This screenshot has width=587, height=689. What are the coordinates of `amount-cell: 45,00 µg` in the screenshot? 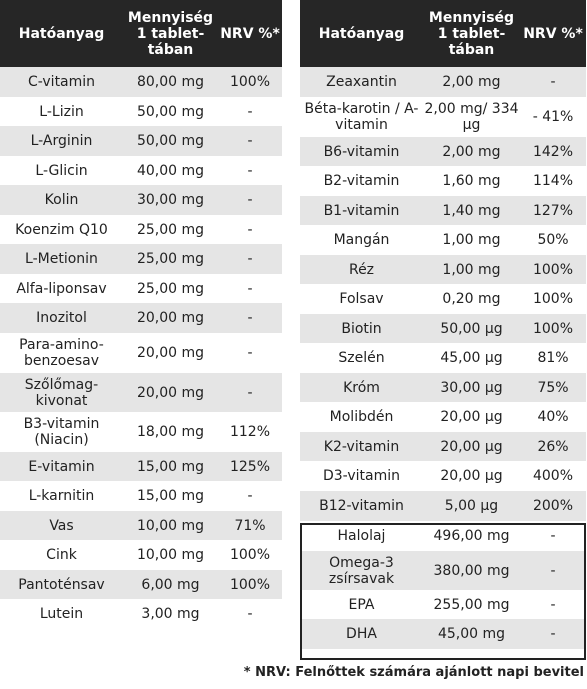 It's located at (471, 358).